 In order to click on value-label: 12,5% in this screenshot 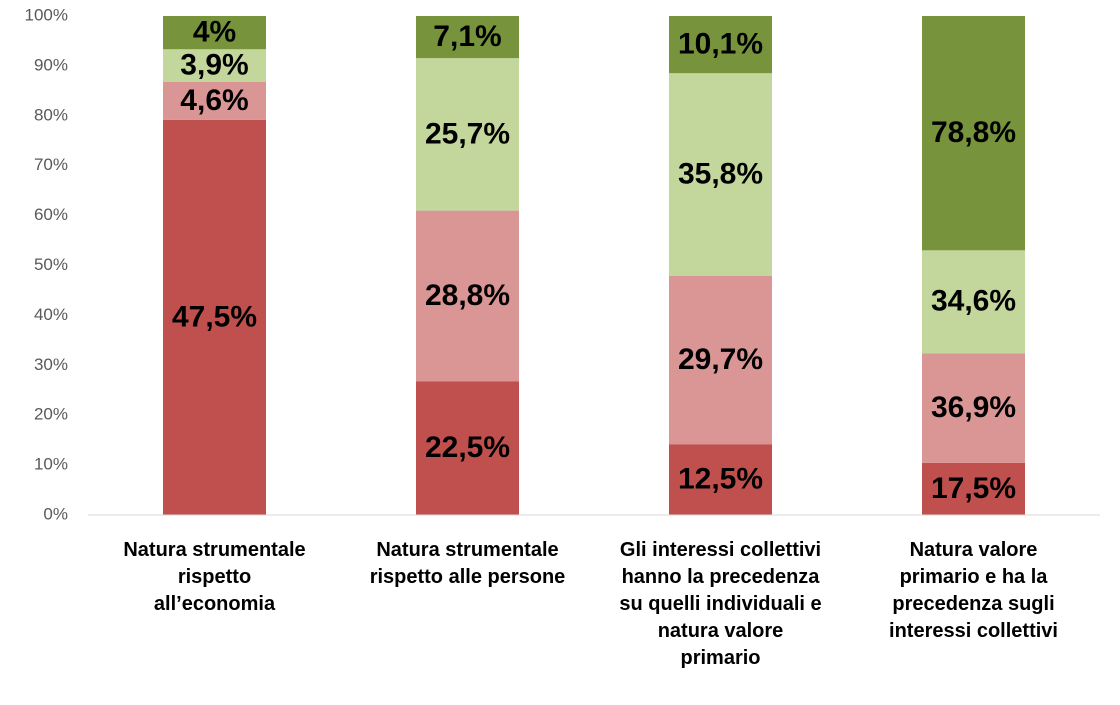, I will do `click(720, 479)`.